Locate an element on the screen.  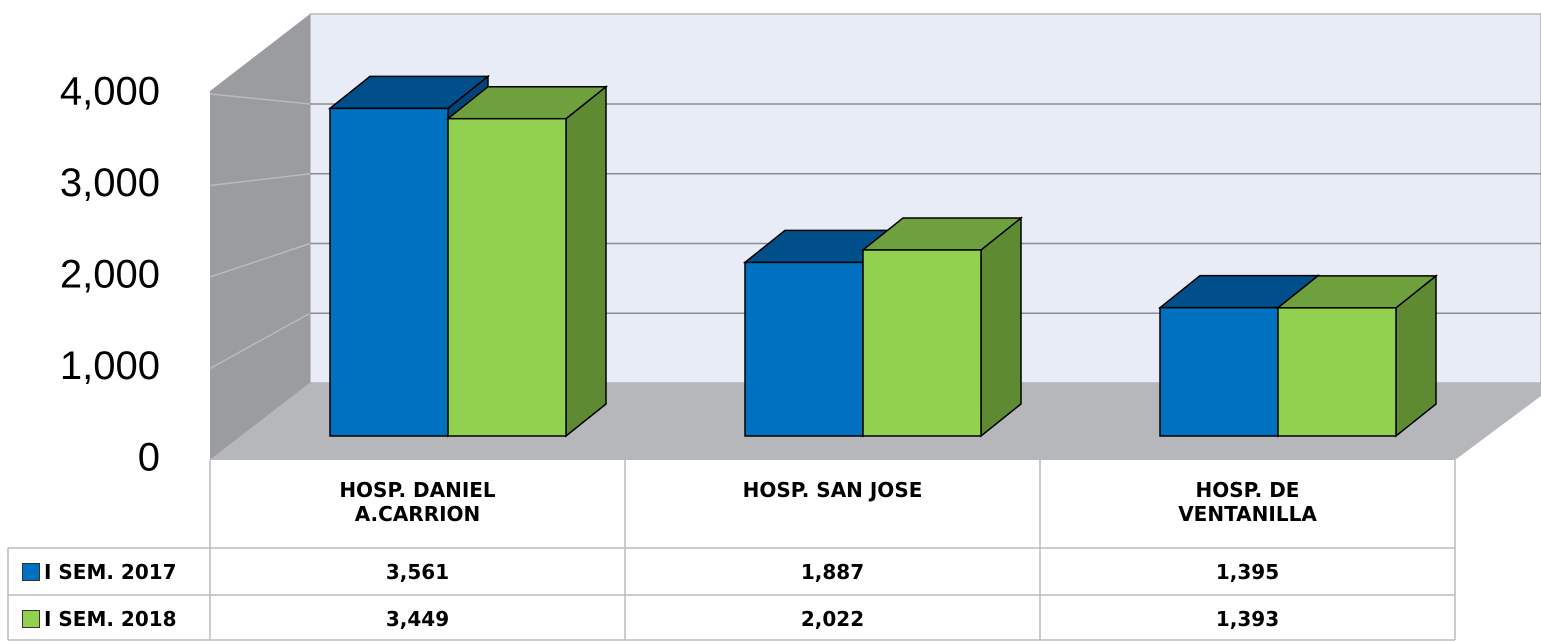
left-wall is located at coordinates (260, 237).